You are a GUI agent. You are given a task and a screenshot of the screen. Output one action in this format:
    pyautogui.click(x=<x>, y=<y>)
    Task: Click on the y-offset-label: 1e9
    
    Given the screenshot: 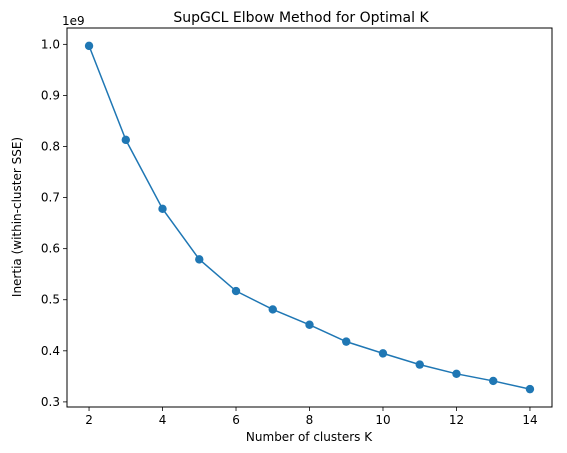 What is the action you would take?
    pyautogui.click(x=73, y=21)
    